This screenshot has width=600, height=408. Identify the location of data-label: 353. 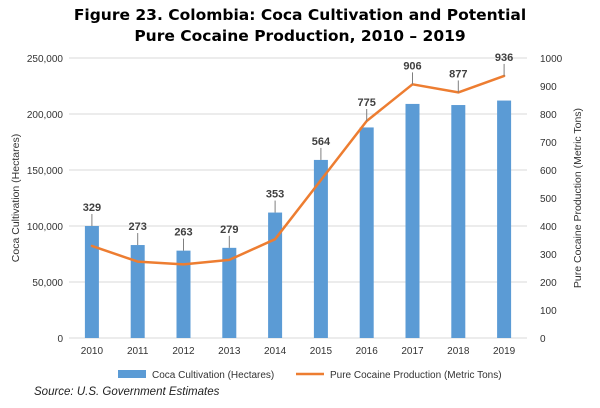
(275, 195).